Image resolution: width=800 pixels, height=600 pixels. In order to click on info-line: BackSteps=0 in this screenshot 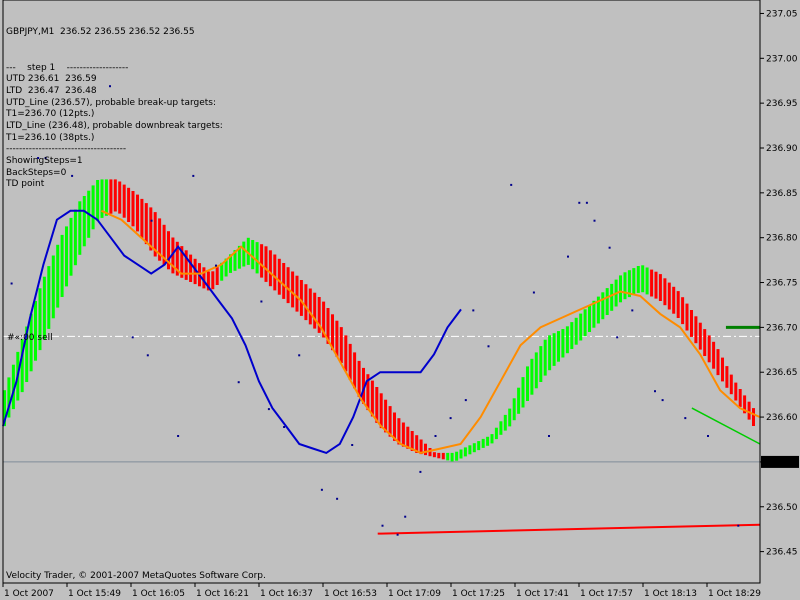, I will do `click(36, 172)`.